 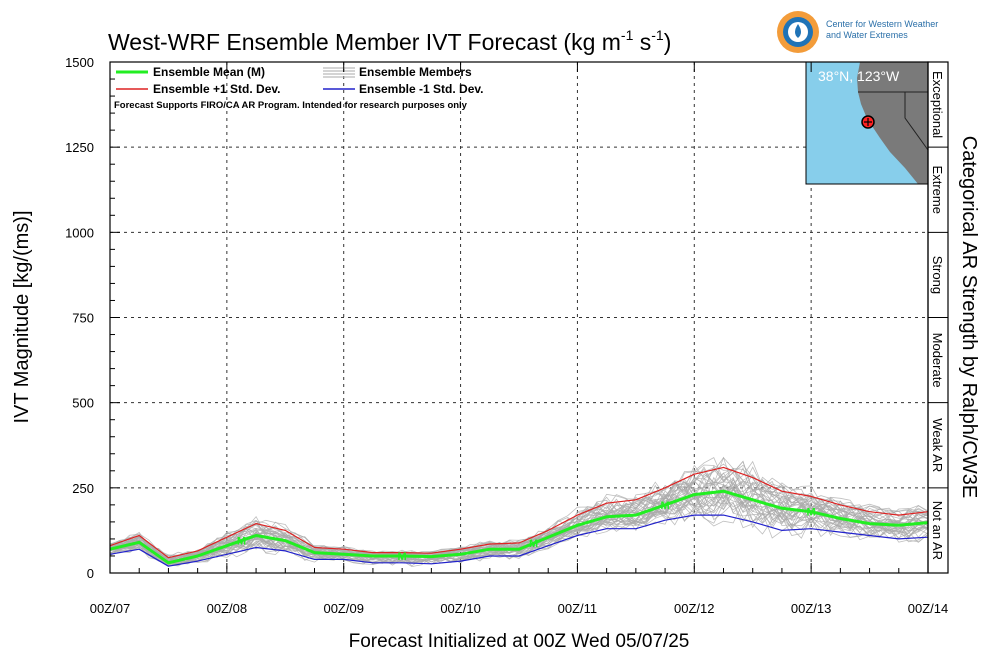 I want to click on map-state-border, so click(x=893, y=121).